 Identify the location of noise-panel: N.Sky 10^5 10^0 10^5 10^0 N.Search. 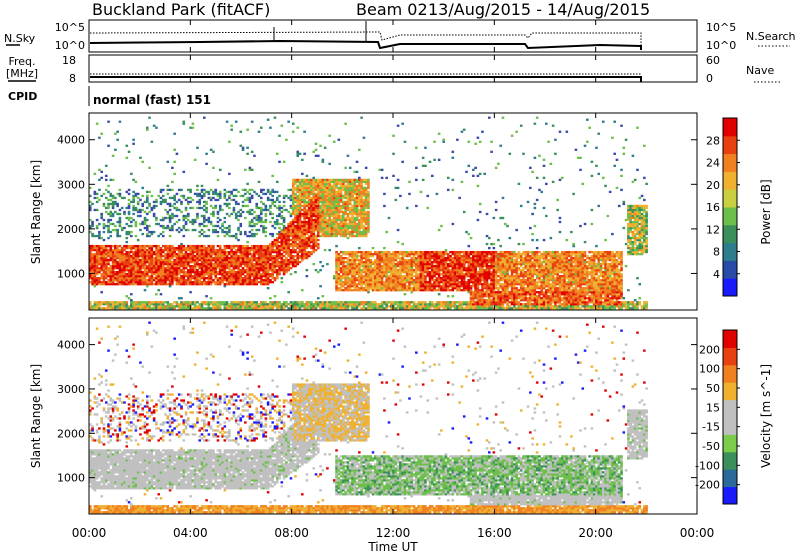
(400, 36).